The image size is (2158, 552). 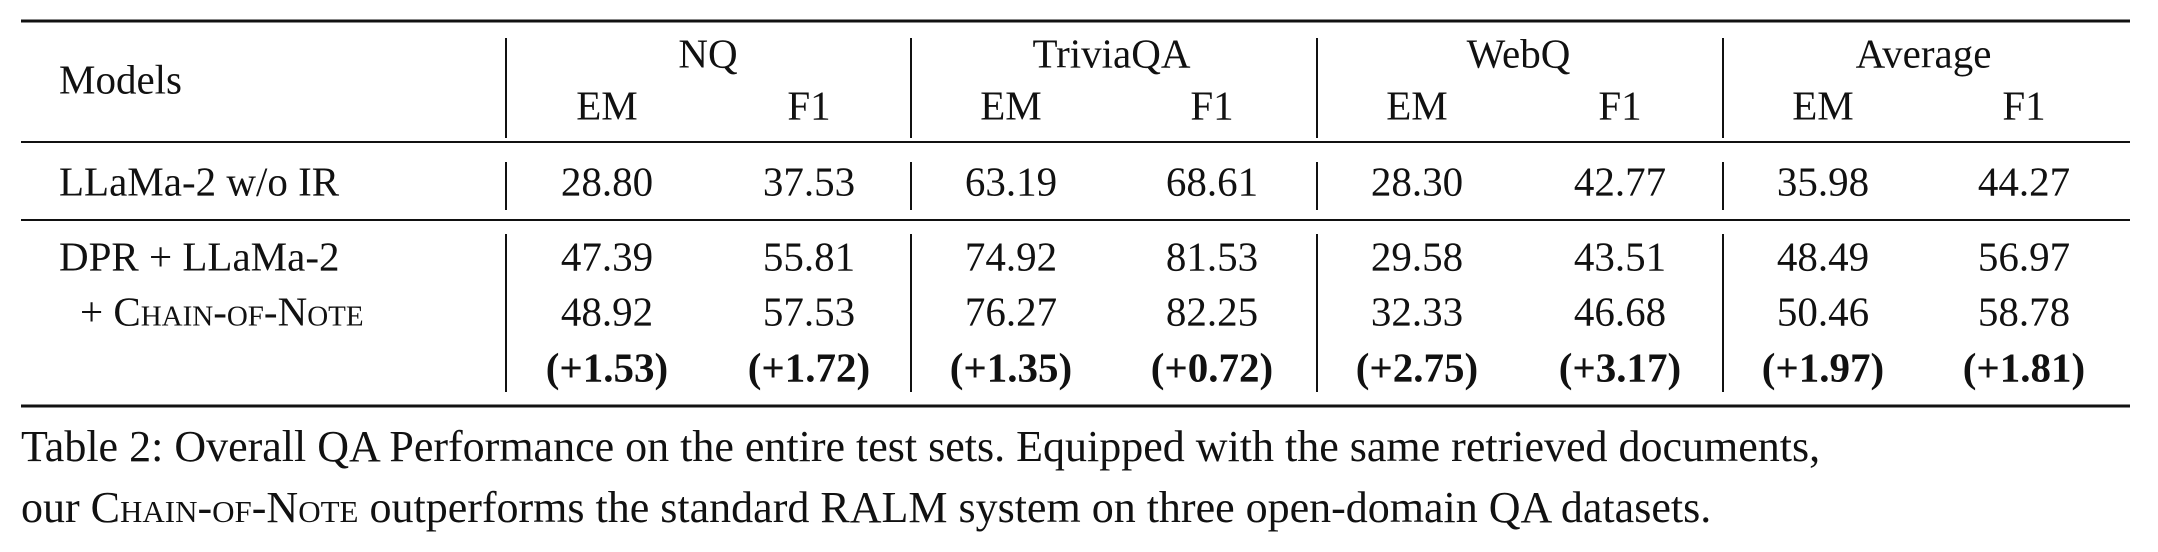 I want to click on gain-cell: (+3.17), so click(x=1620, y=367).